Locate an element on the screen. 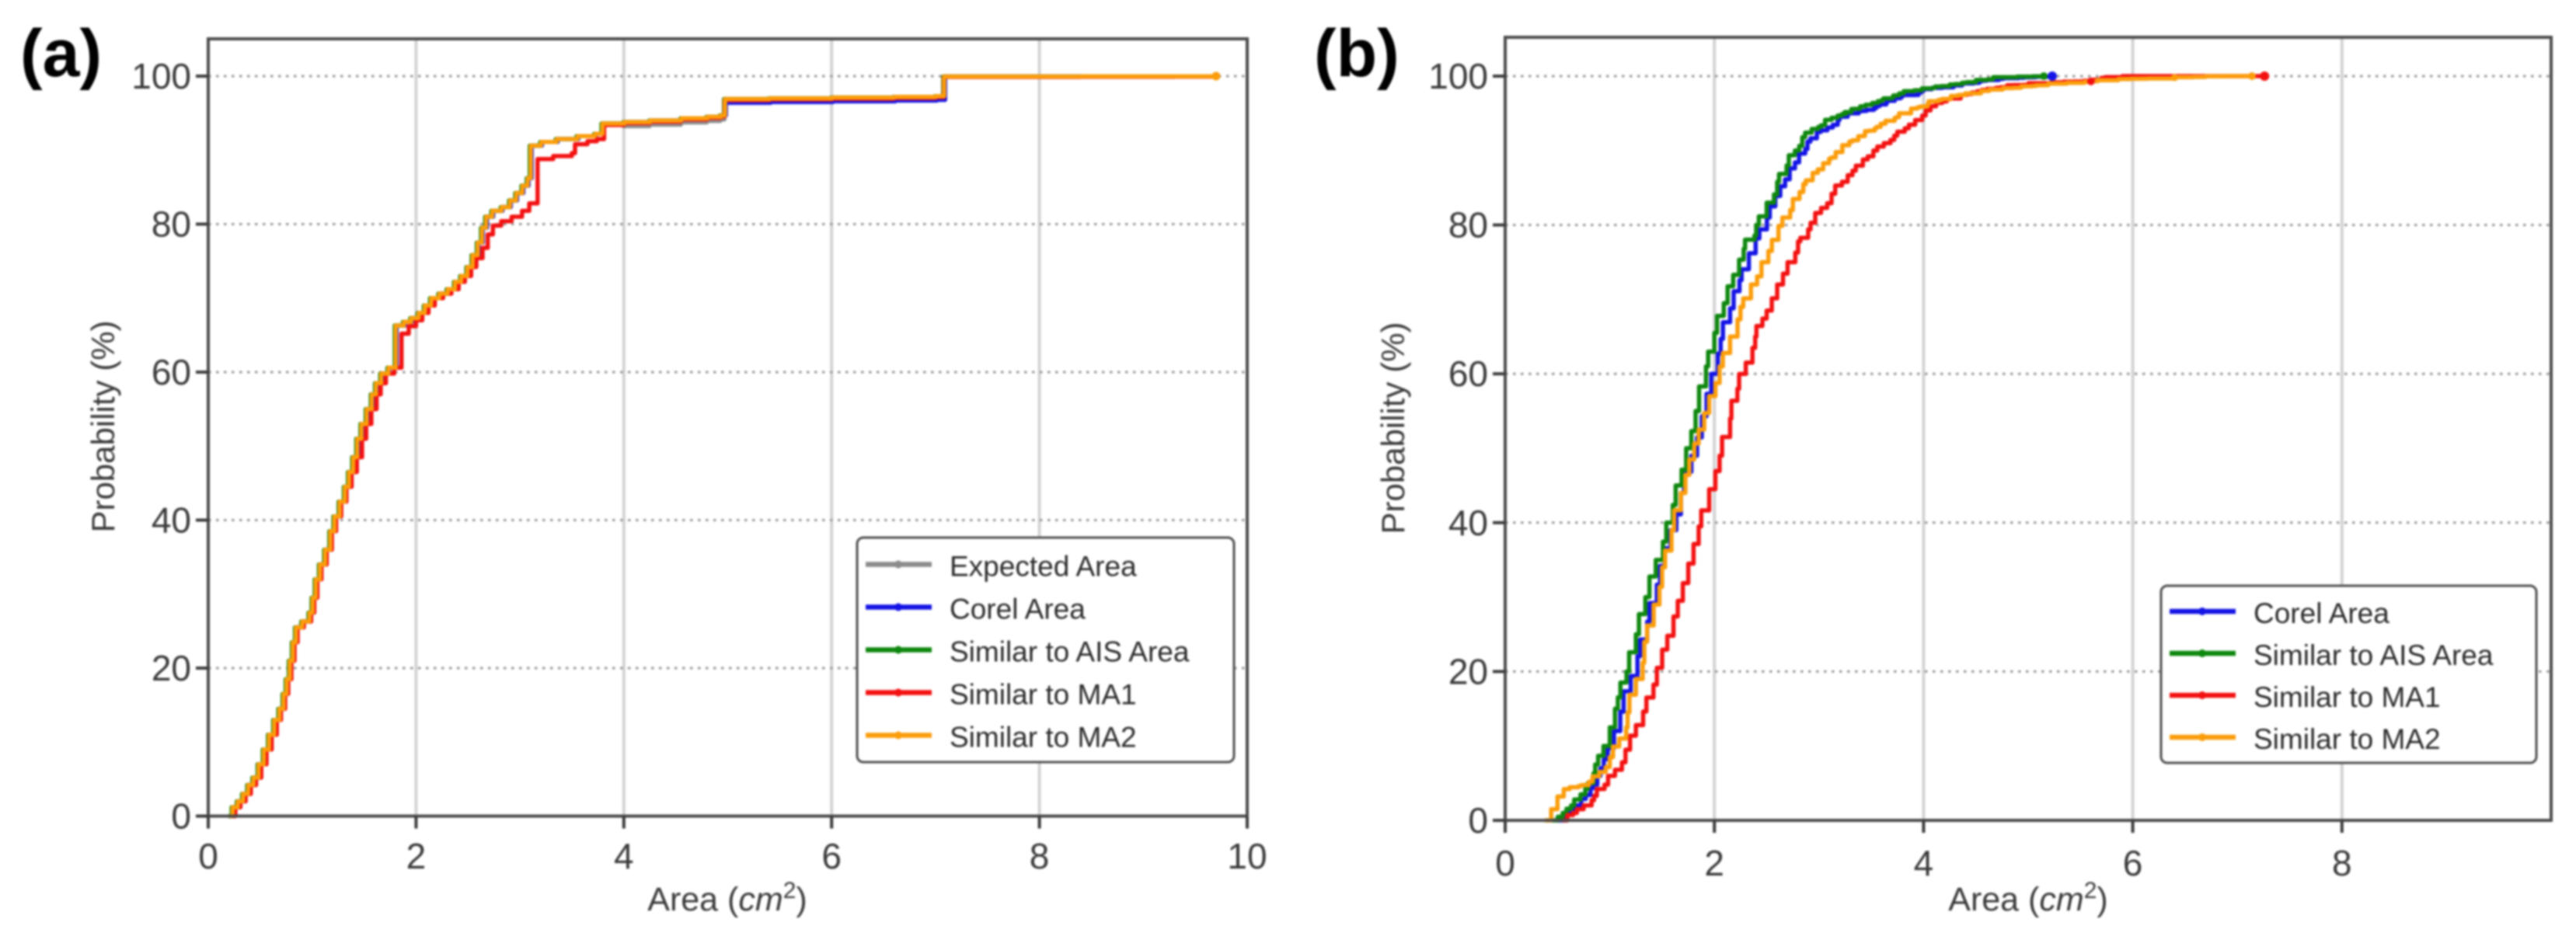 Image resolution: width=2576 pixels, height=940 pixels. svg-text: Expected Area is located at coordinates (1043, 567).